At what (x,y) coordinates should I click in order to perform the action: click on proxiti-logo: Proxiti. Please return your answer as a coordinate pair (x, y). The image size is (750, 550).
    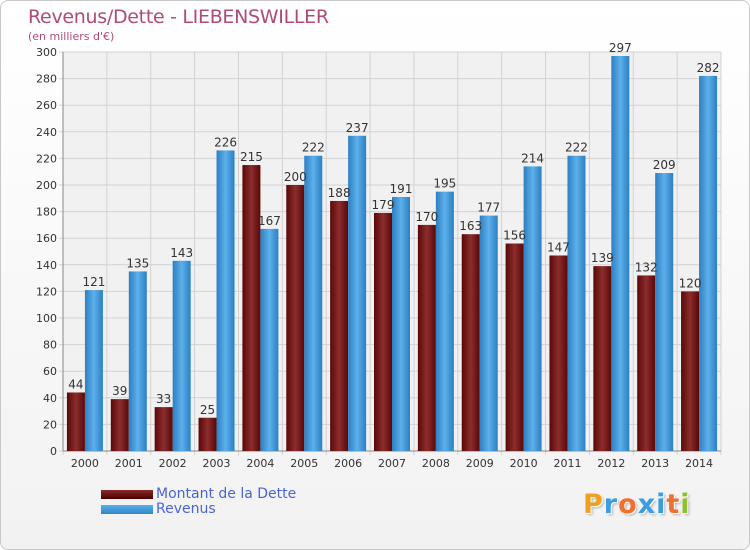
    Looking at the image, I should click on (637, 504).